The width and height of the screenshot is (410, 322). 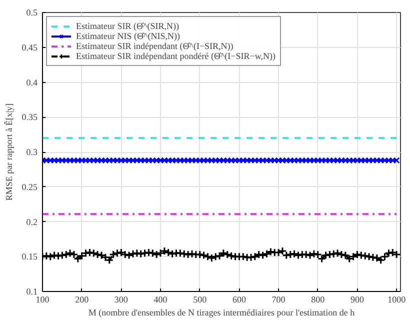 What do you see at coordinates (176, 56) in the screenshot?
I see `legend-label: Estimateur SIR indépendant pondéré (Θ̂^(I−SIR−w,N))` at bounding box center [176, 56].